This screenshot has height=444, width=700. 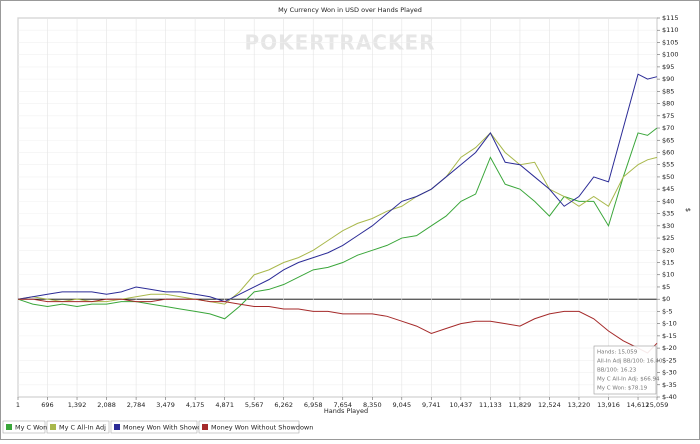 I want to click on legend-label: My C All-In Adj, so click(x=82, y=428).